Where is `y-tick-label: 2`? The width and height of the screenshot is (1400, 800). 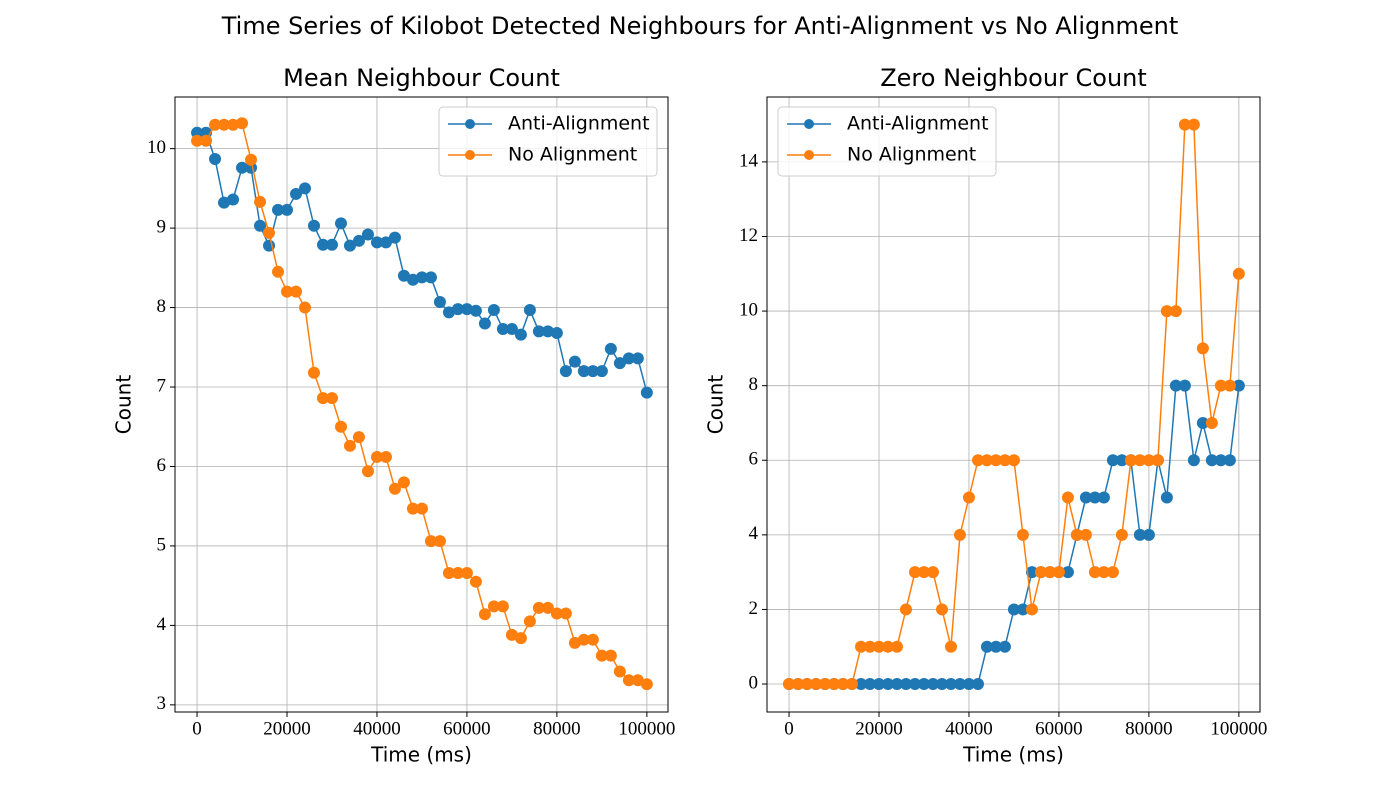 y-tick-label: 2 is located at coordinates (754, 608).